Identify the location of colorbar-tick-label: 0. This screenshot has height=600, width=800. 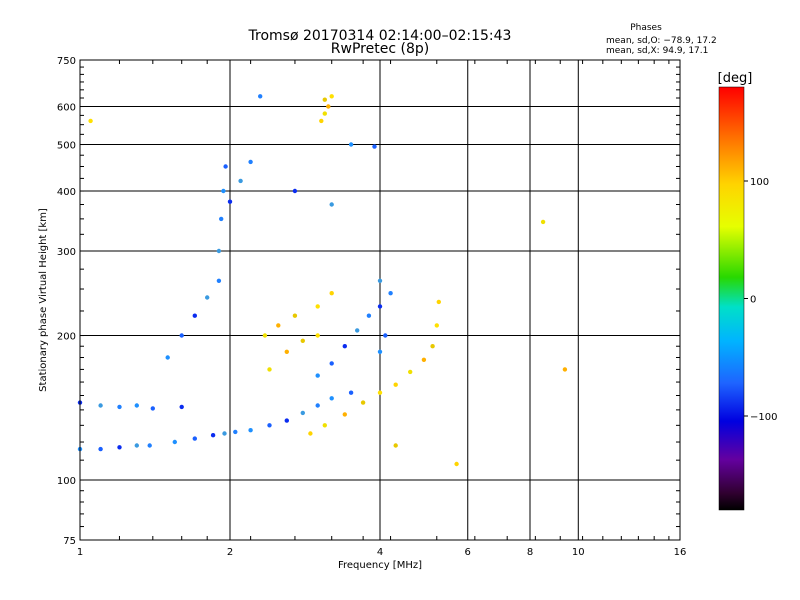
(753, 300).